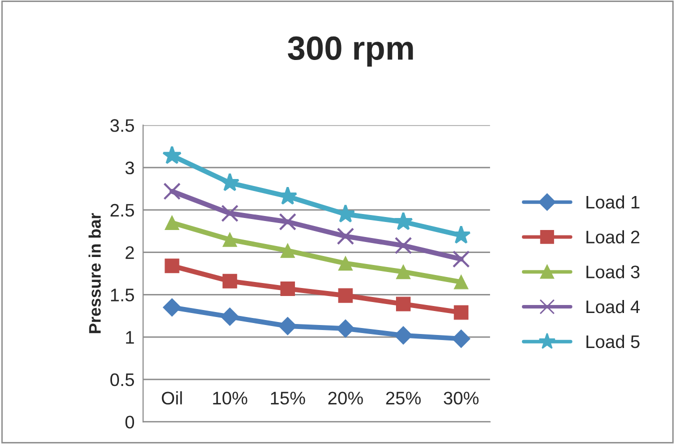 The height and width of the screenshot is (444, 675). I want to click on x-tick-label: 30%, so click(461, 398).